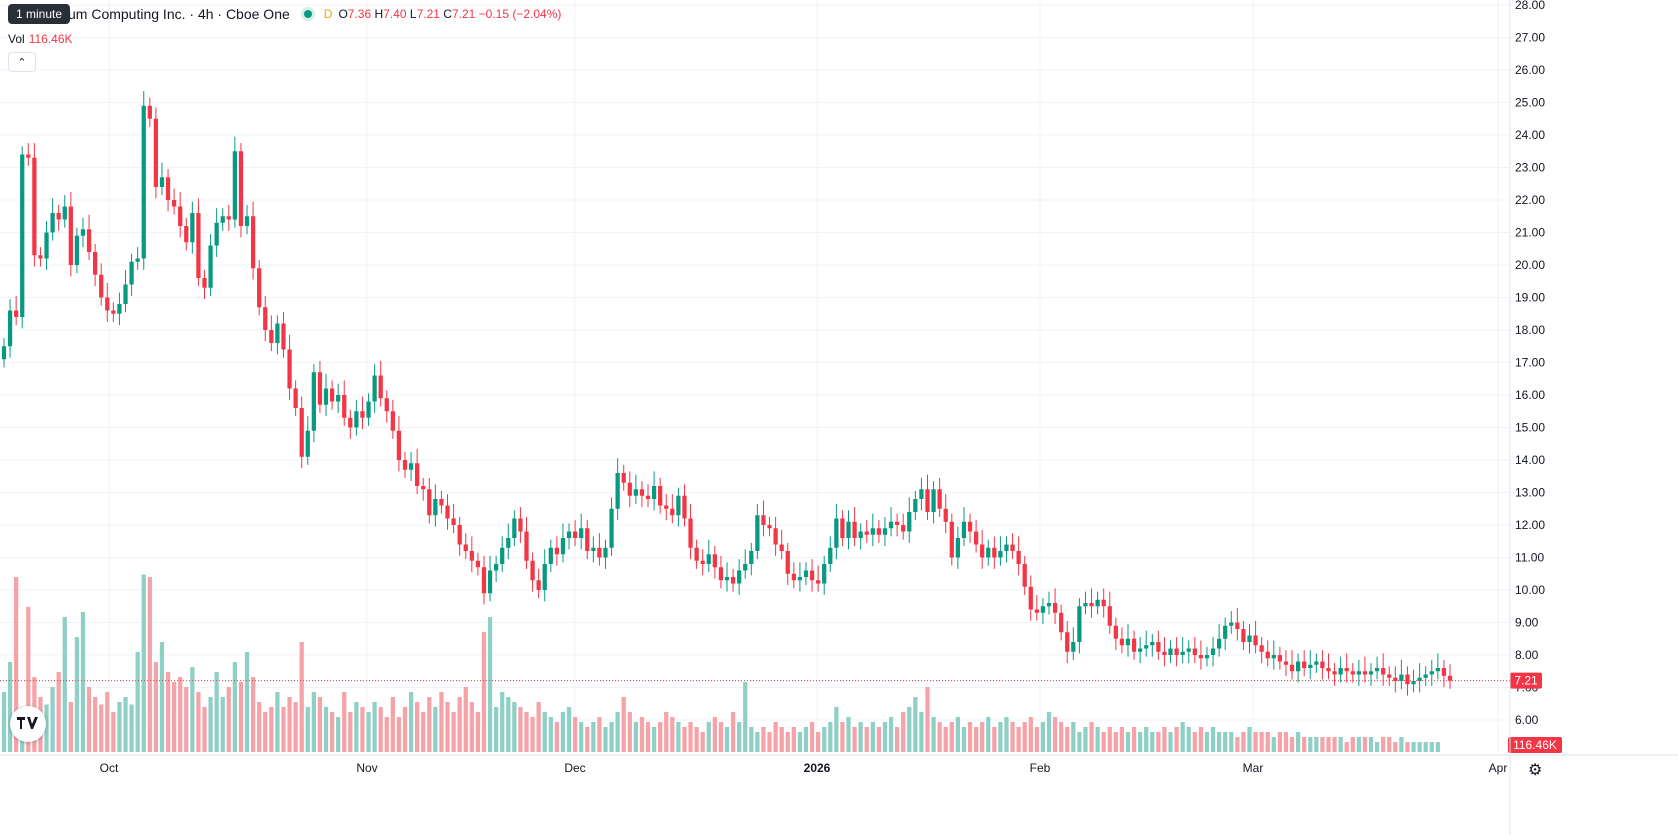 Image resolution: width=1678 pixels, height=835 pixels. I want to click on time-axis-label: 2026, so click(817, 768).